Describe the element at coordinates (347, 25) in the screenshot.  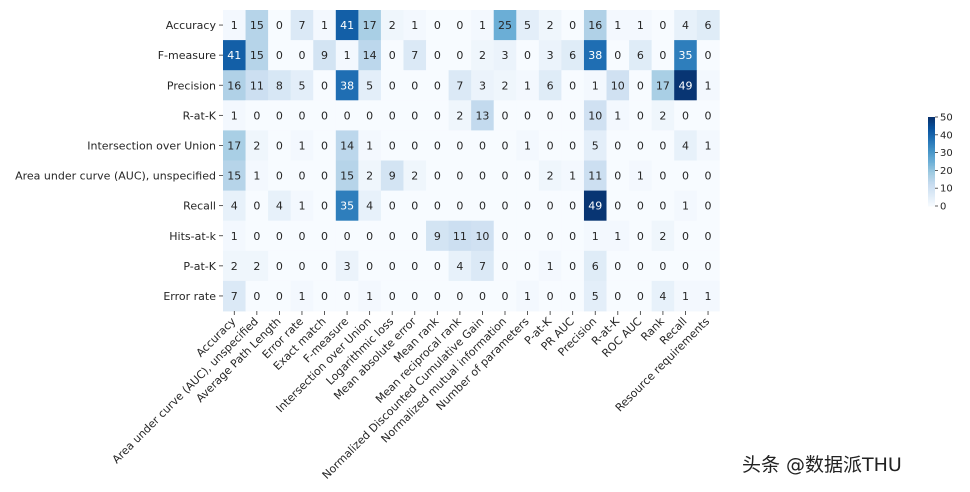
I see `cell-value-label: 41` at that location.